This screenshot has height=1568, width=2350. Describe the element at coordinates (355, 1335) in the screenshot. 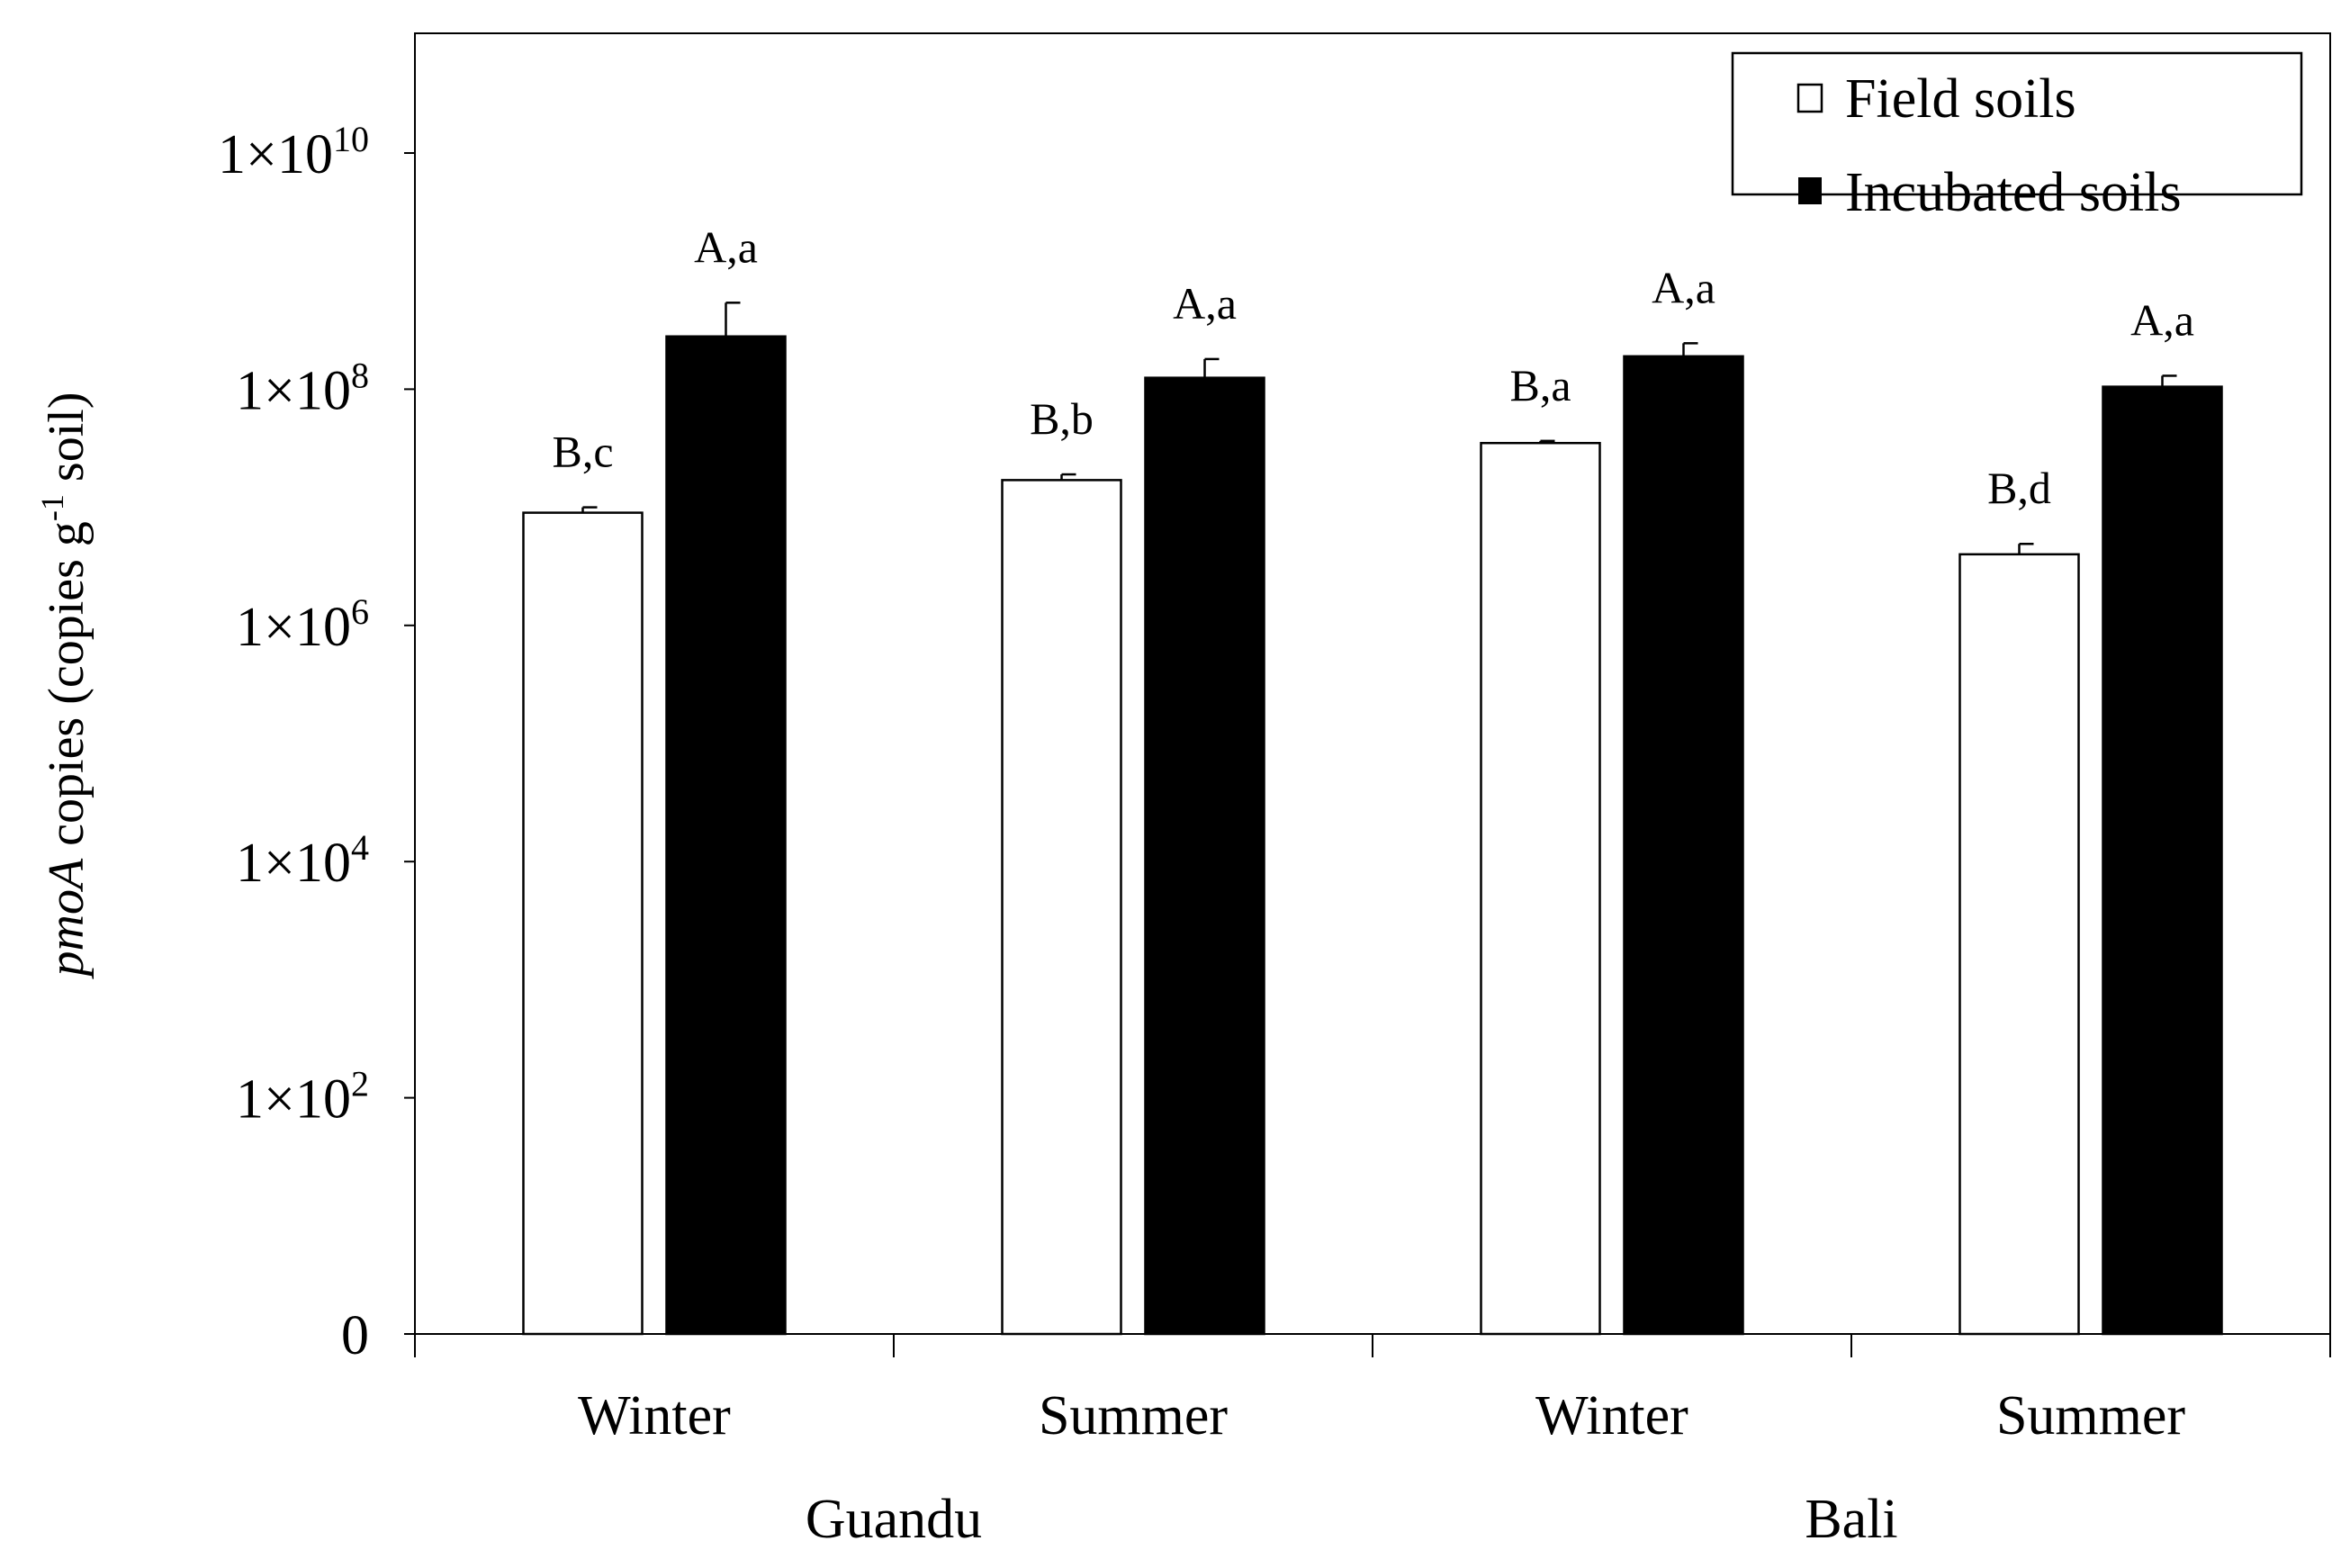

I see `y-tick-label: 0` at that location.